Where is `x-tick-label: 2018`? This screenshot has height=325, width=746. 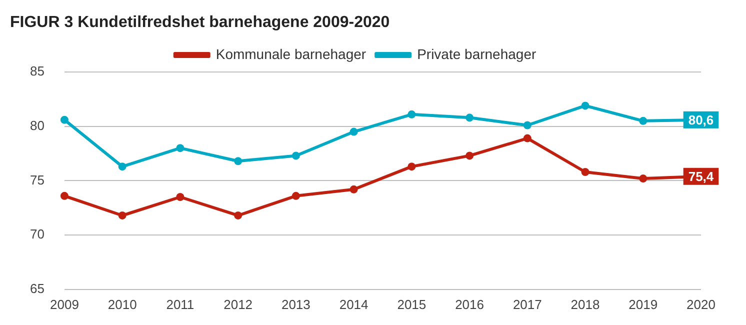
x-tick-label: 2018 is located at coordinates (585, 304).